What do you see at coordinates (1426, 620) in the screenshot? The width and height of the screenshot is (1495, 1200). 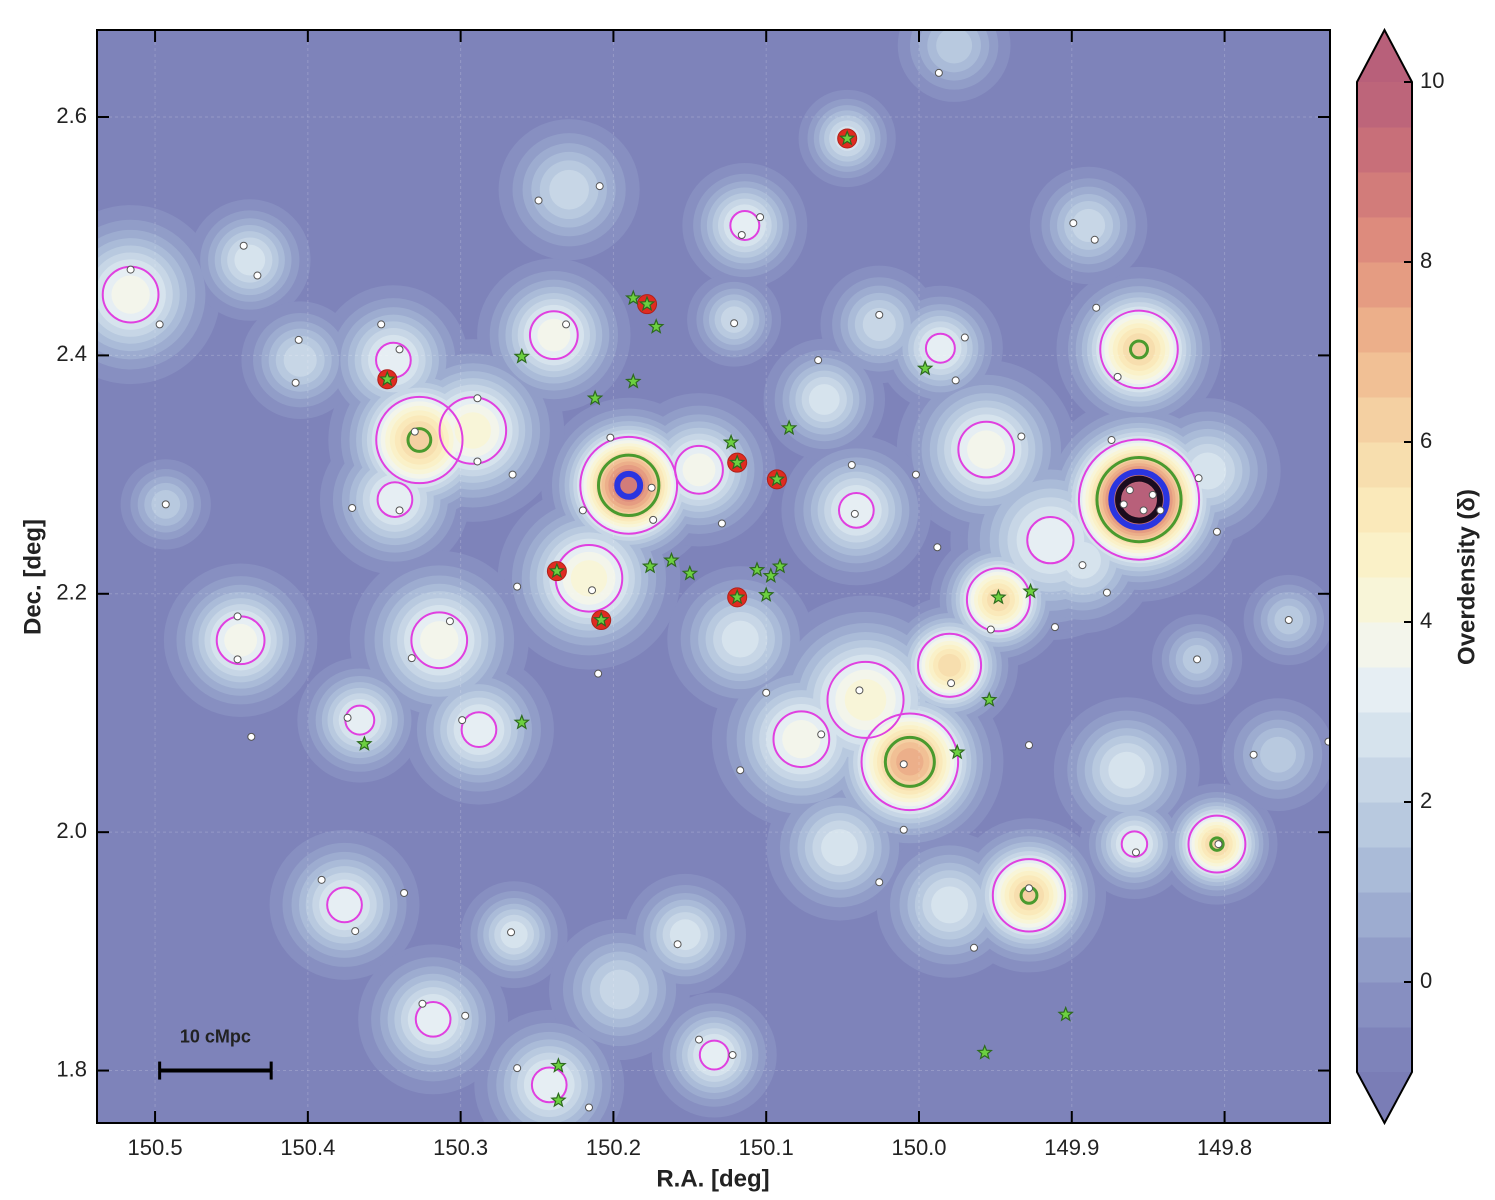 I see `colorbar-tick-label: 4` at bounding box center [1426, 620].